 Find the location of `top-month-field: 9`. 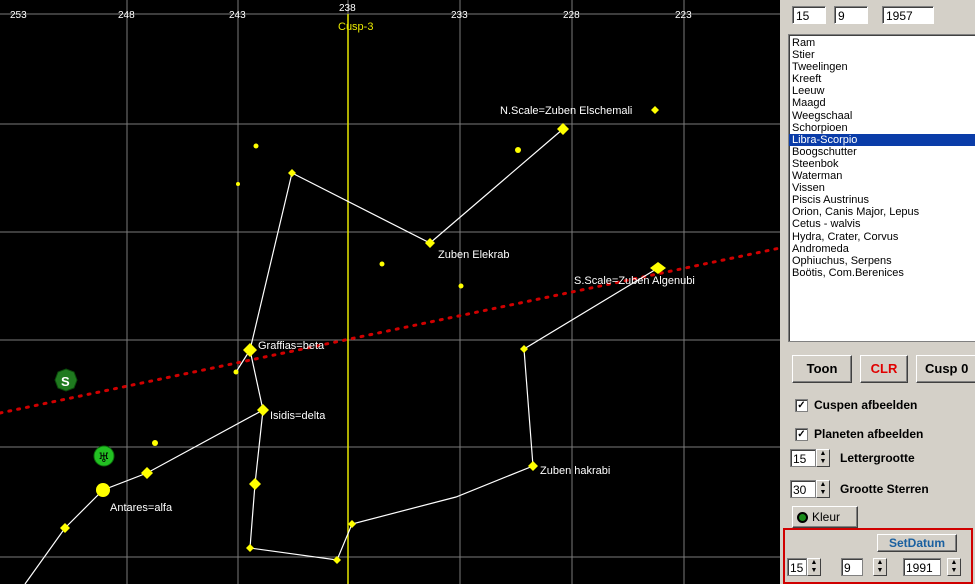

top-month-field: 9 is located at coordinates (851, 15).